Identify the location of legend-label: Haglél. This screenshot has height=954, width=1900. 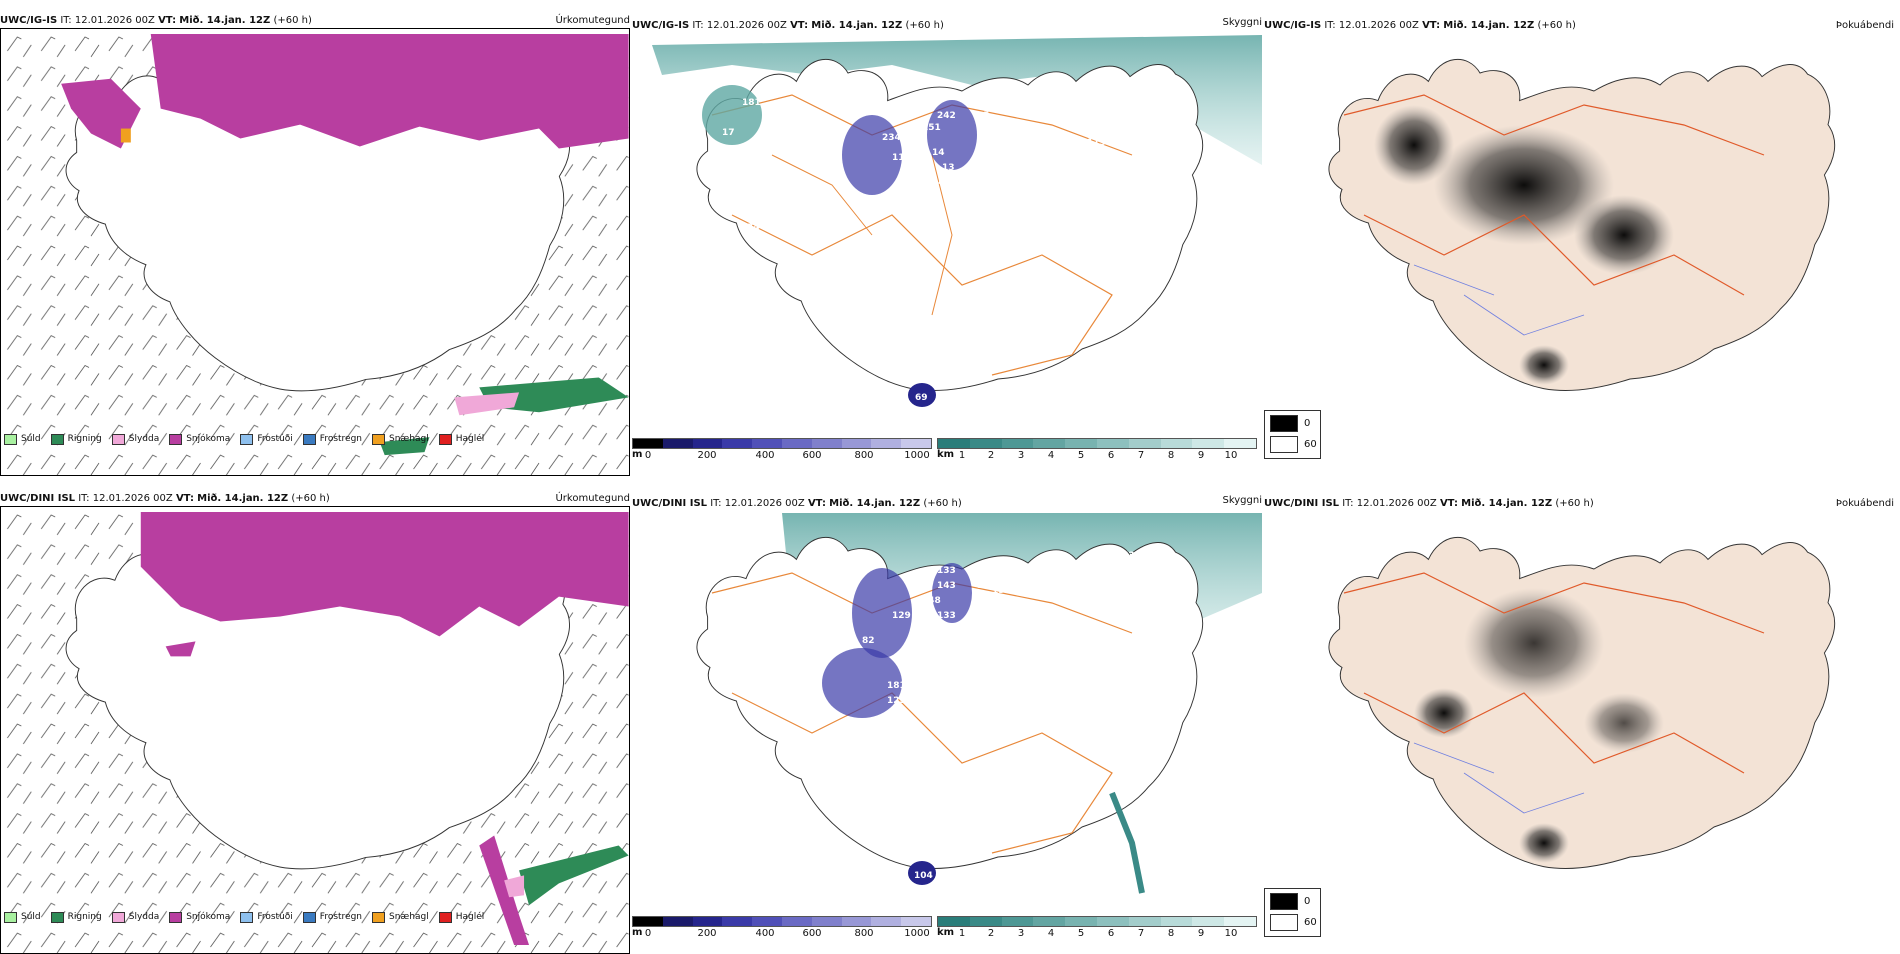
(470, 439).